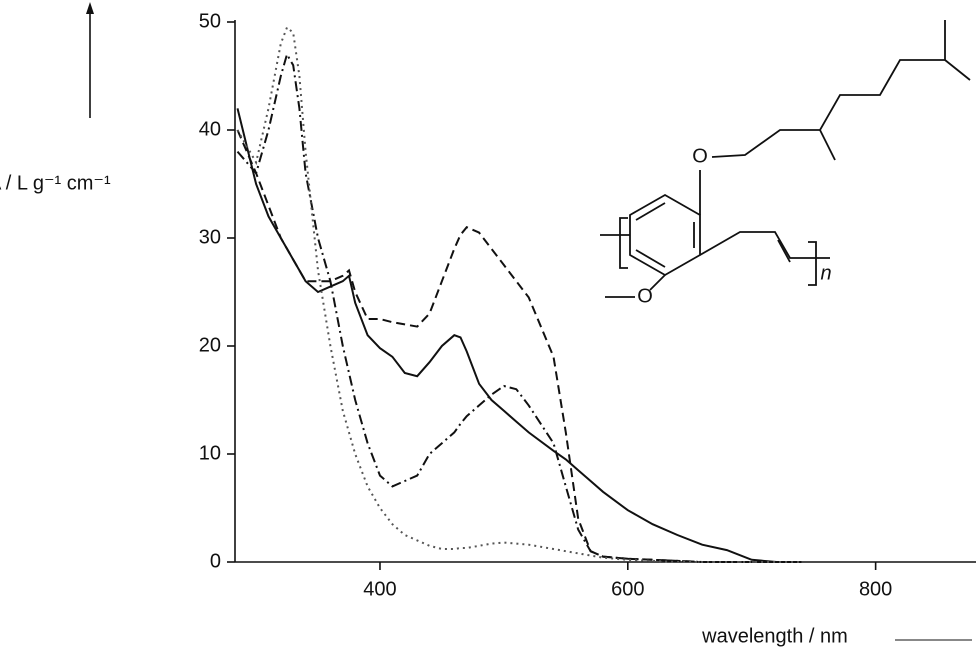 The width and height of the screenshot is (976, 661). What do you see at coordinates (210, 345) in the screenshot?
I see `y-tick-label: 20` at bounding box center [210, 345].